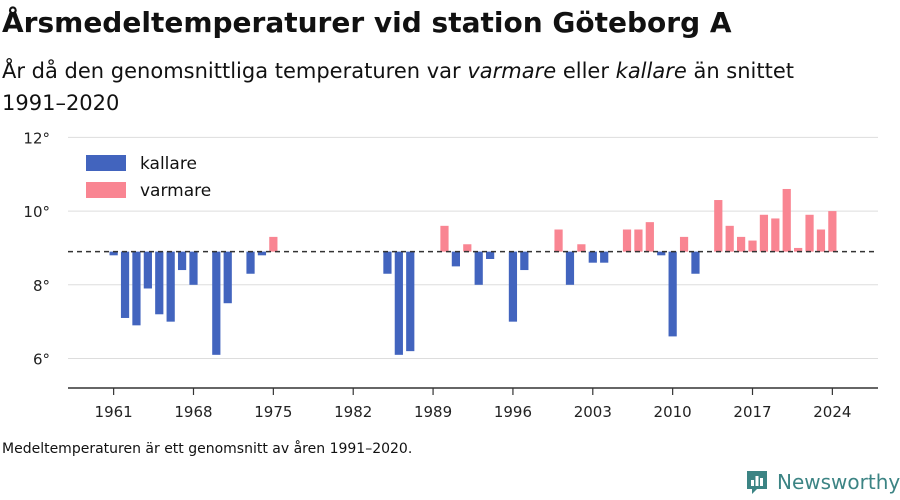 Image resolution: width=900 pixels, height=500 pixels. Describe the element at coordinates (36, 212) in the screenshot. I see `y-tick-label: 10°` at that location.